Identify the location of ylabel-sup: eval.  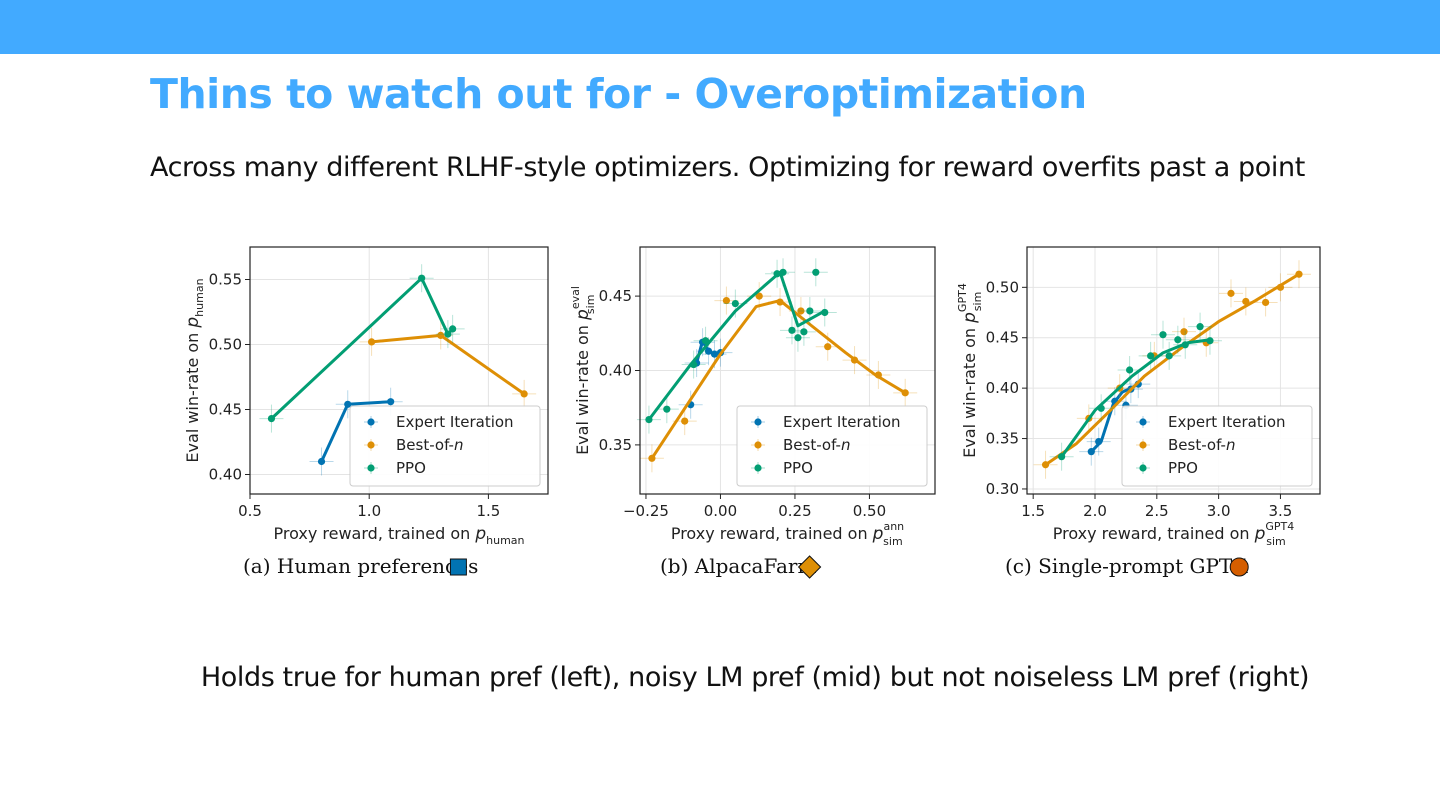
(575, 297).